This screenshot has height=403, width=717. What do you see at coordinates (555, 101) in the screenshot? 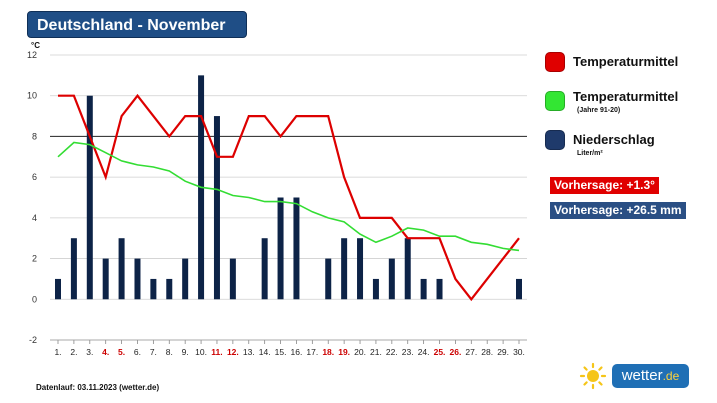
I see `legend-swatch-temperature-normal` at bounding box center [555, 101].